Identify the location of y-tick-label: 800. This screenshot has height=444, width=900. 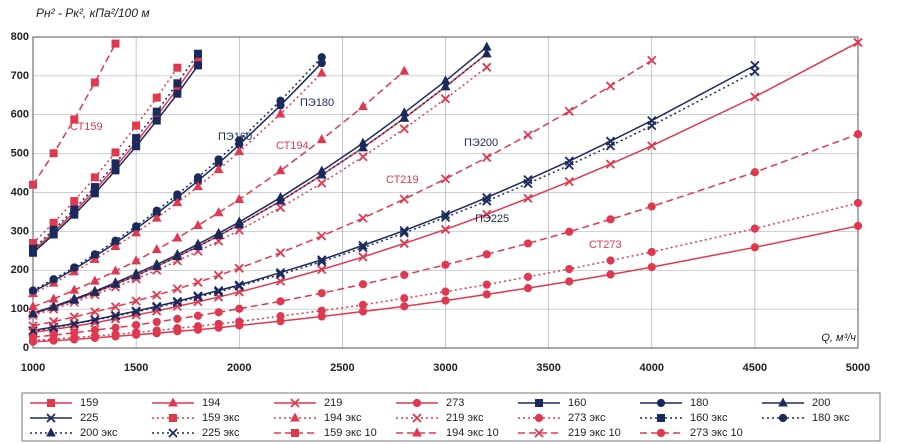
(20, 37).